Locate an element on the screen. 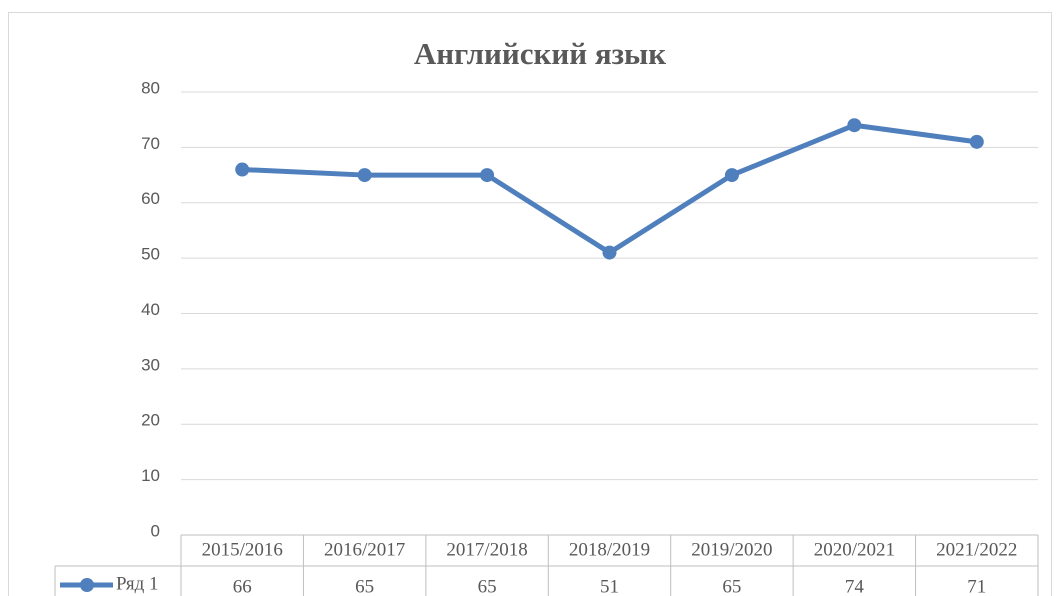 Image resolution: width=1059 pixels, height=596 pixels. x-tick-label: 2019/2020 is located at coordinates (731, 549).